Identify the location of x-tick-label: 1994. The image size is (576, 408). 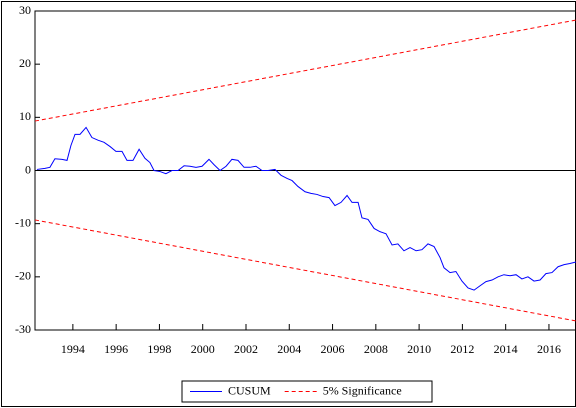
(73, 349).